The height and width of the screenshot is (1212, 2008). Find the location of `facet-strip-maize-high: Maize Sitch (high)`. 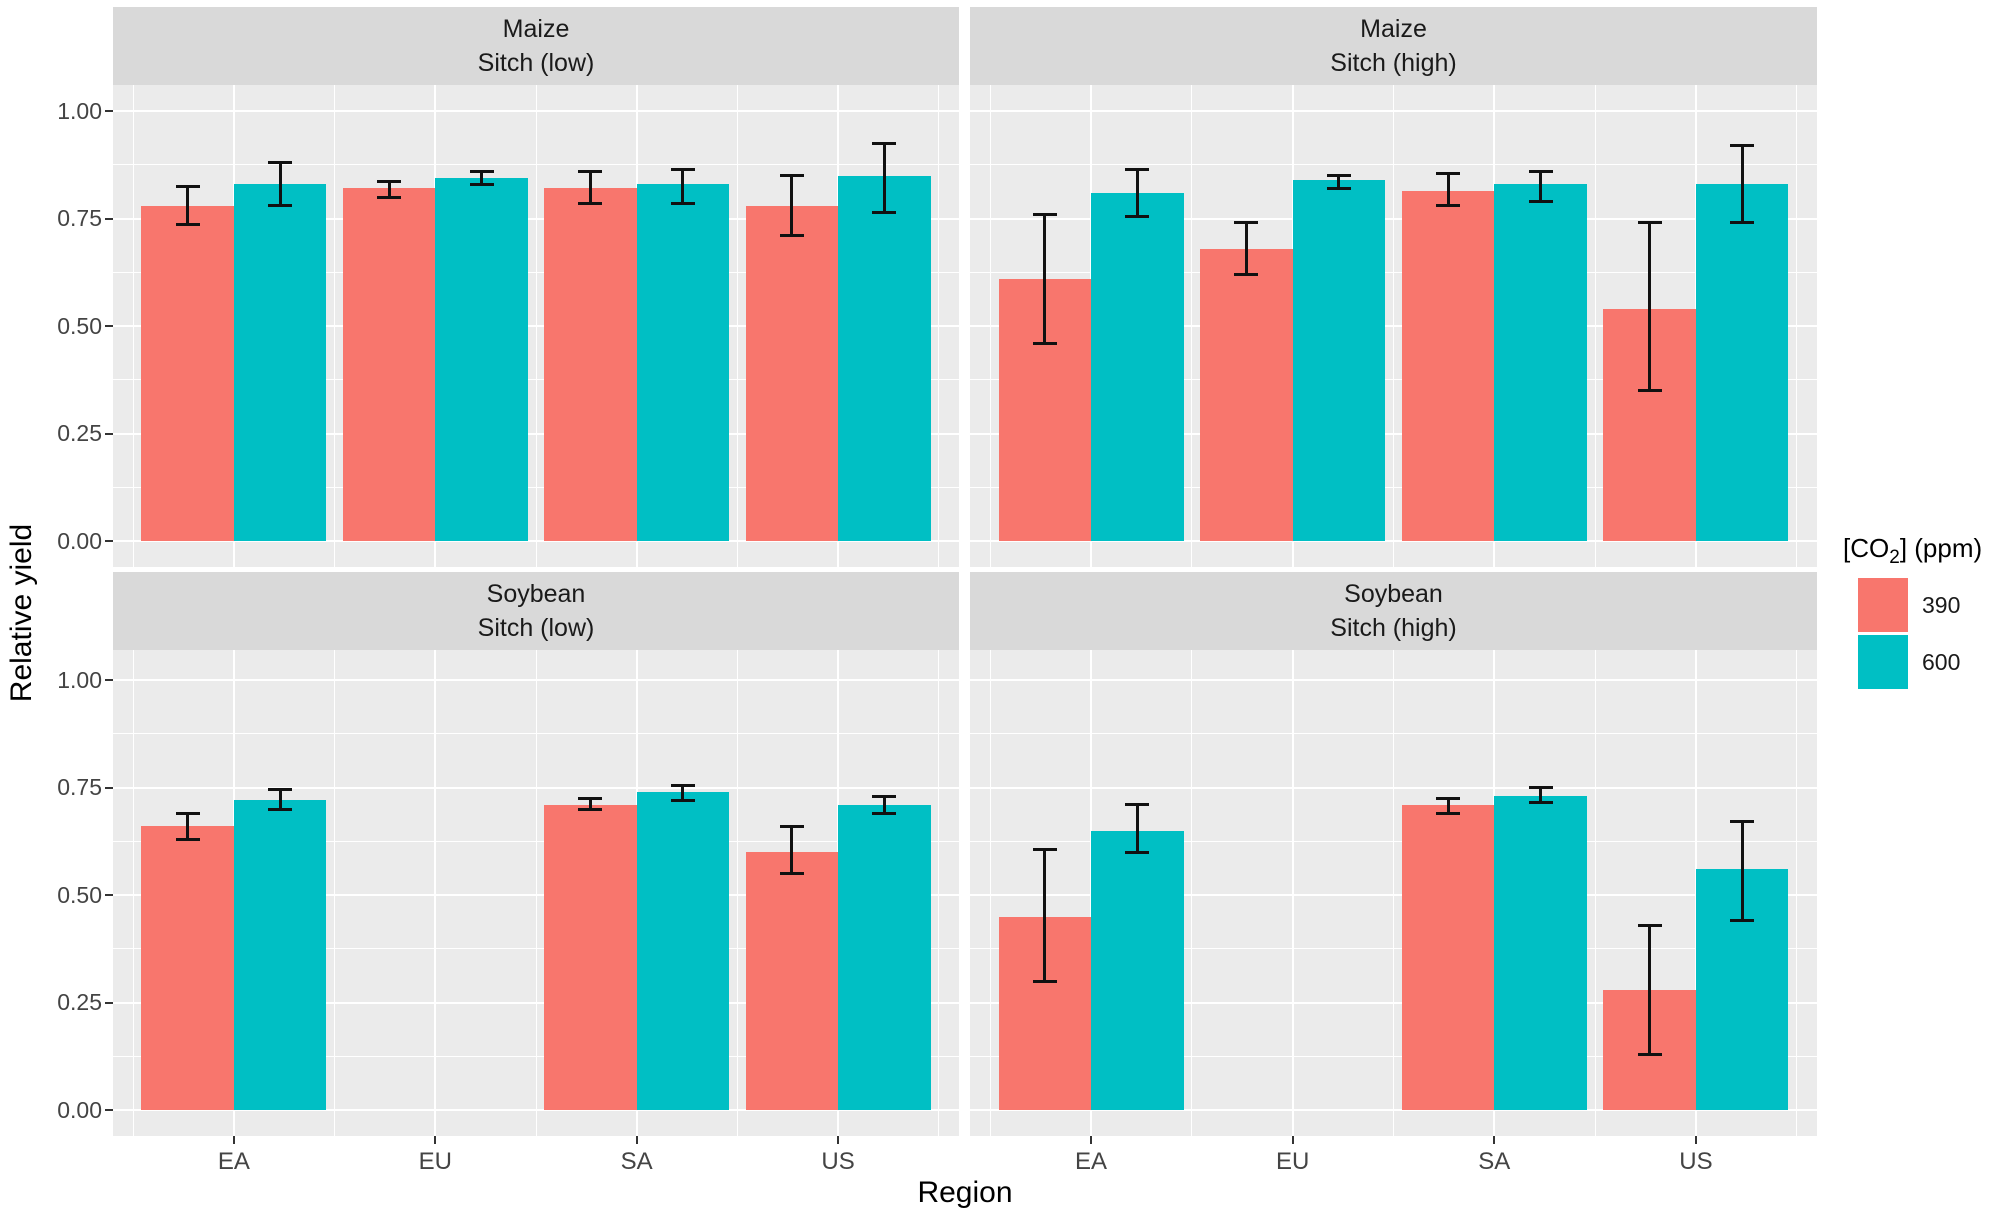

facet-strip-maize-high: Maize Sitch (high) is located at coordinates (1393, 46).